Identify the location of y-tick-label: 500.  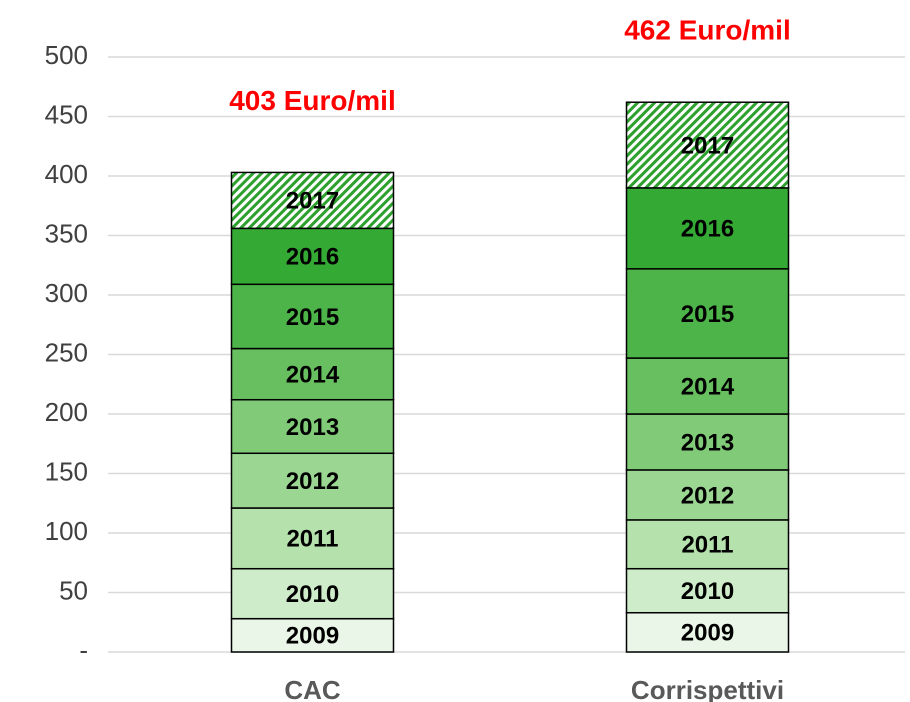
(66, 55).